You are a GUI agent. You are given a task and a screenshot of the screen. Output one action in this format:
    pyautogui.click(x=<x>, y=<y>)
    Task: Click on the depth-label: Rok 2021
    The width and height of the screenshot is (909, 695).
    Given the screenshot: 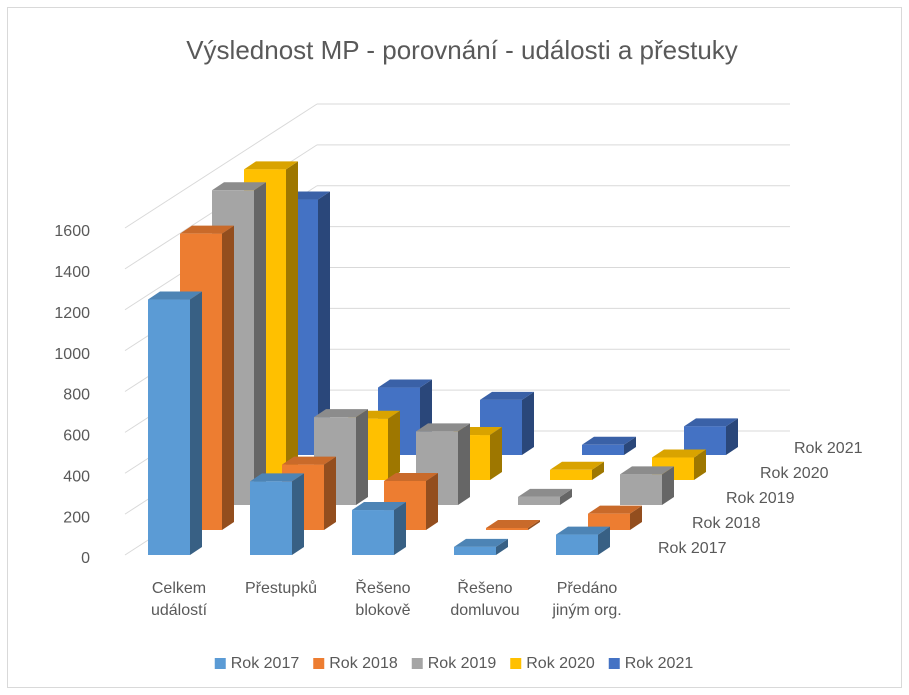 What is the action you would take?
    pyautogui.click(x=828, y=448)
    